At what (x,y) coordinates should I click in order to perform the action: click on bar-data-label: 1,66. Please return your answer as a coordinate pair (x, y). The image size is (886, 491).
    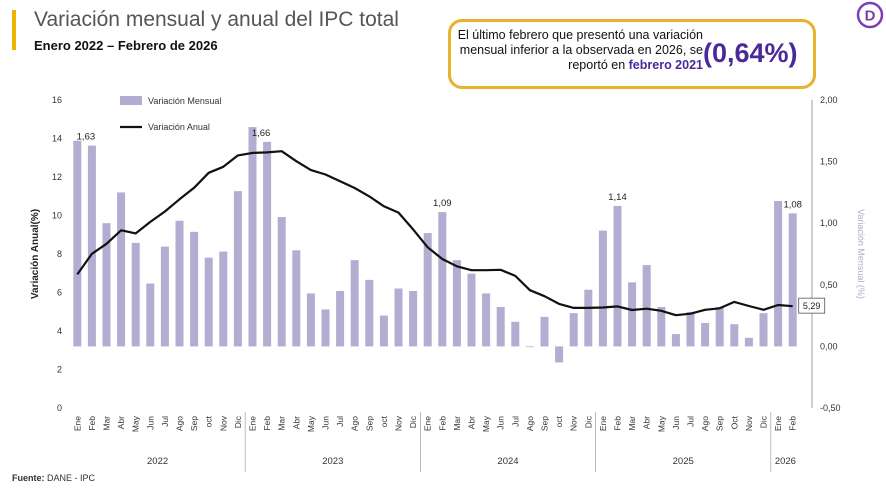
    Looking at the image, I should click on (261, 133).